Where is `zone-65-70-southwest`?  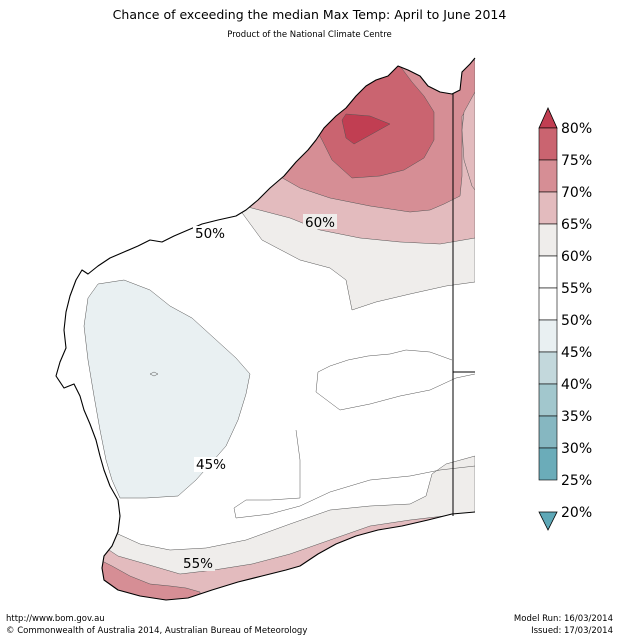 zone-65-70-southwest is located at coordinates (150, 579).